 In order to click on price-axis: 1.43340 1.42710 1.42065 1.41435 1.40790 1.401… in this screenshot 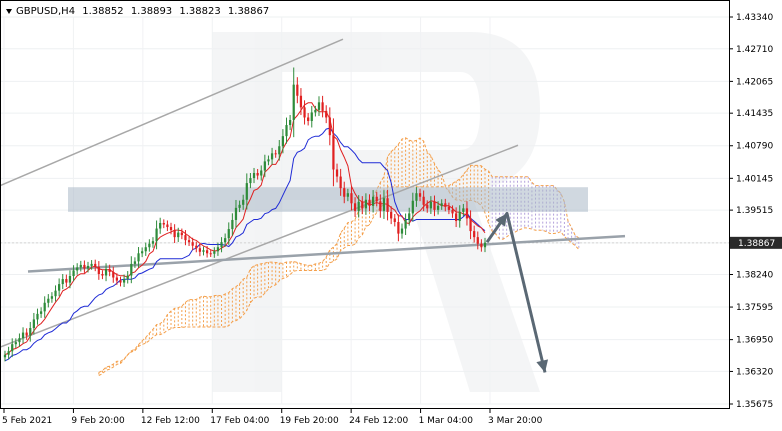, I will do `click(755, 211)`.